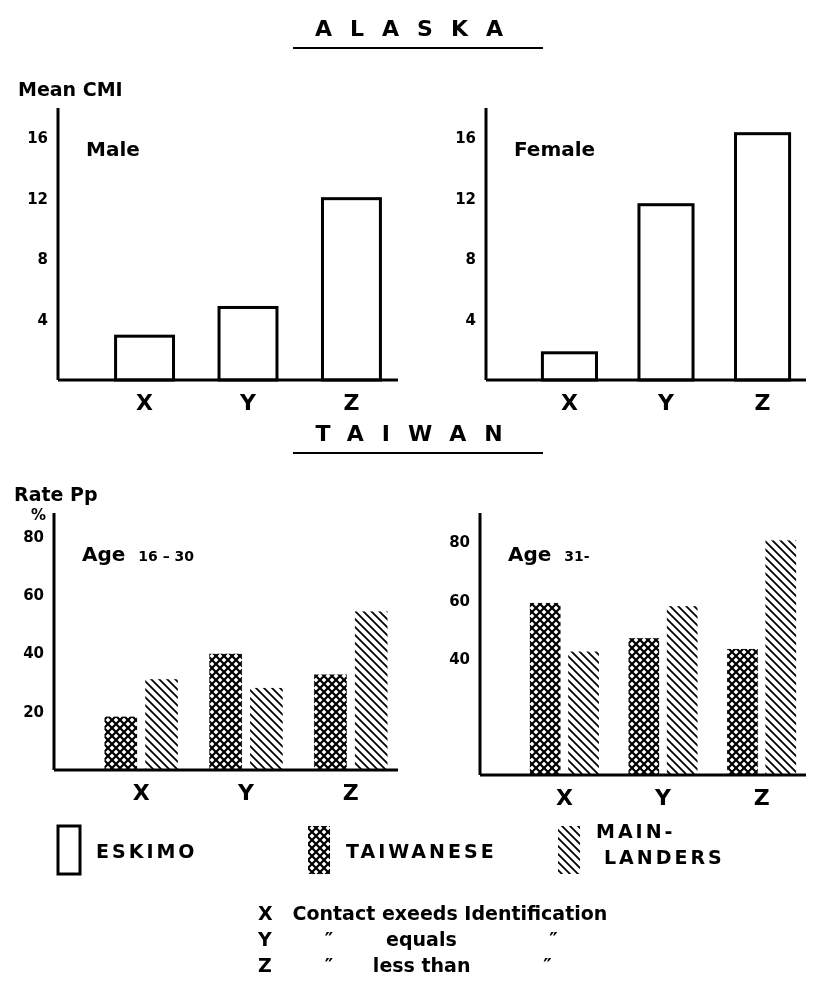  What do you see at coordinates (138, 554) in the screenshot?
I see `text: Age 16 – 30` at bounding box center [138, 554].